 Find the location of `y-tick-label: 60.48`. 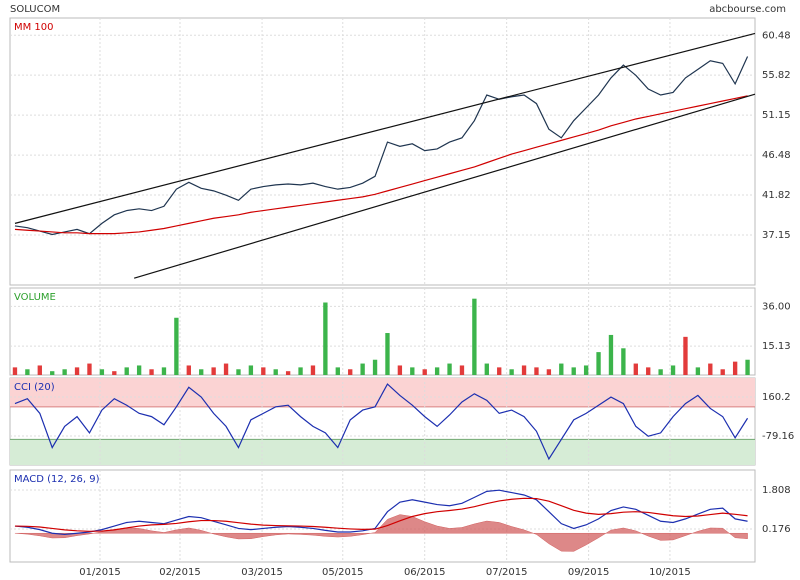

y-tick-label: 60.48 is located at coordinates (776, 35).